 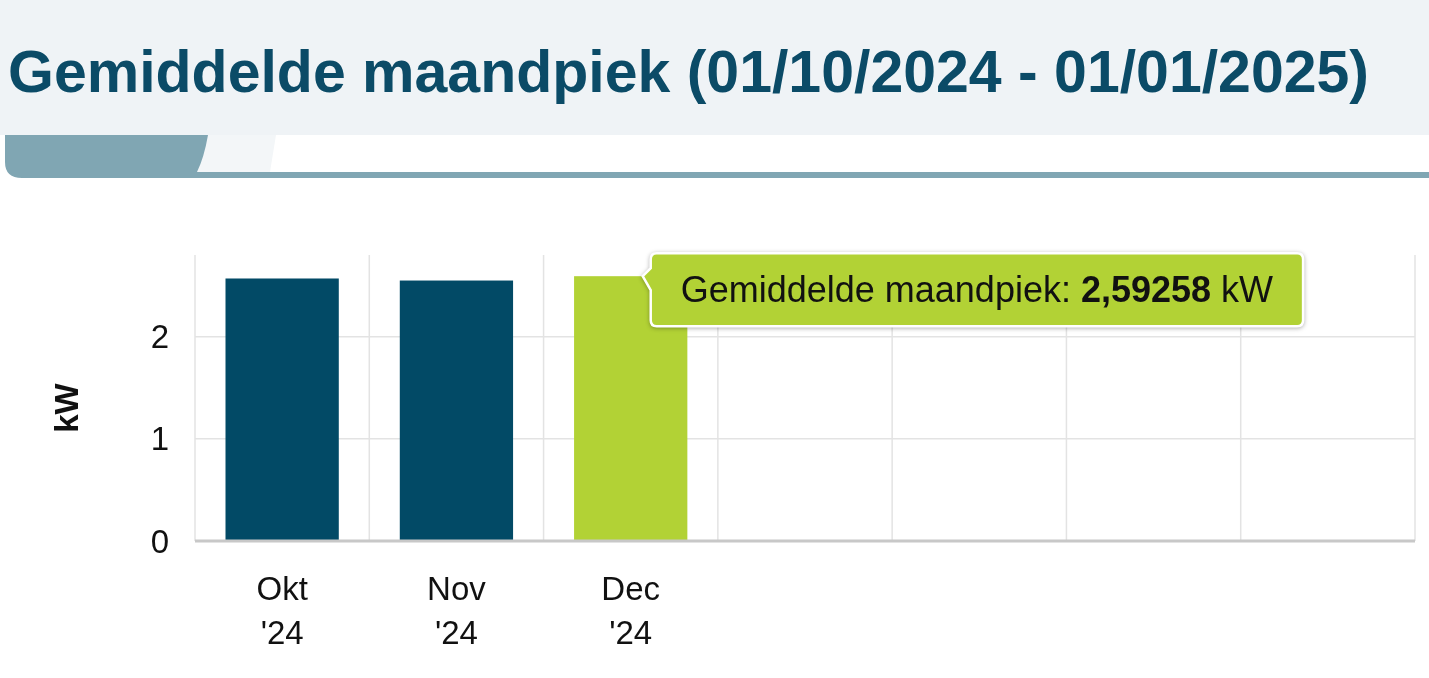 I want to click on x-tick-label: Dec '24, so click(x=631, y=610).